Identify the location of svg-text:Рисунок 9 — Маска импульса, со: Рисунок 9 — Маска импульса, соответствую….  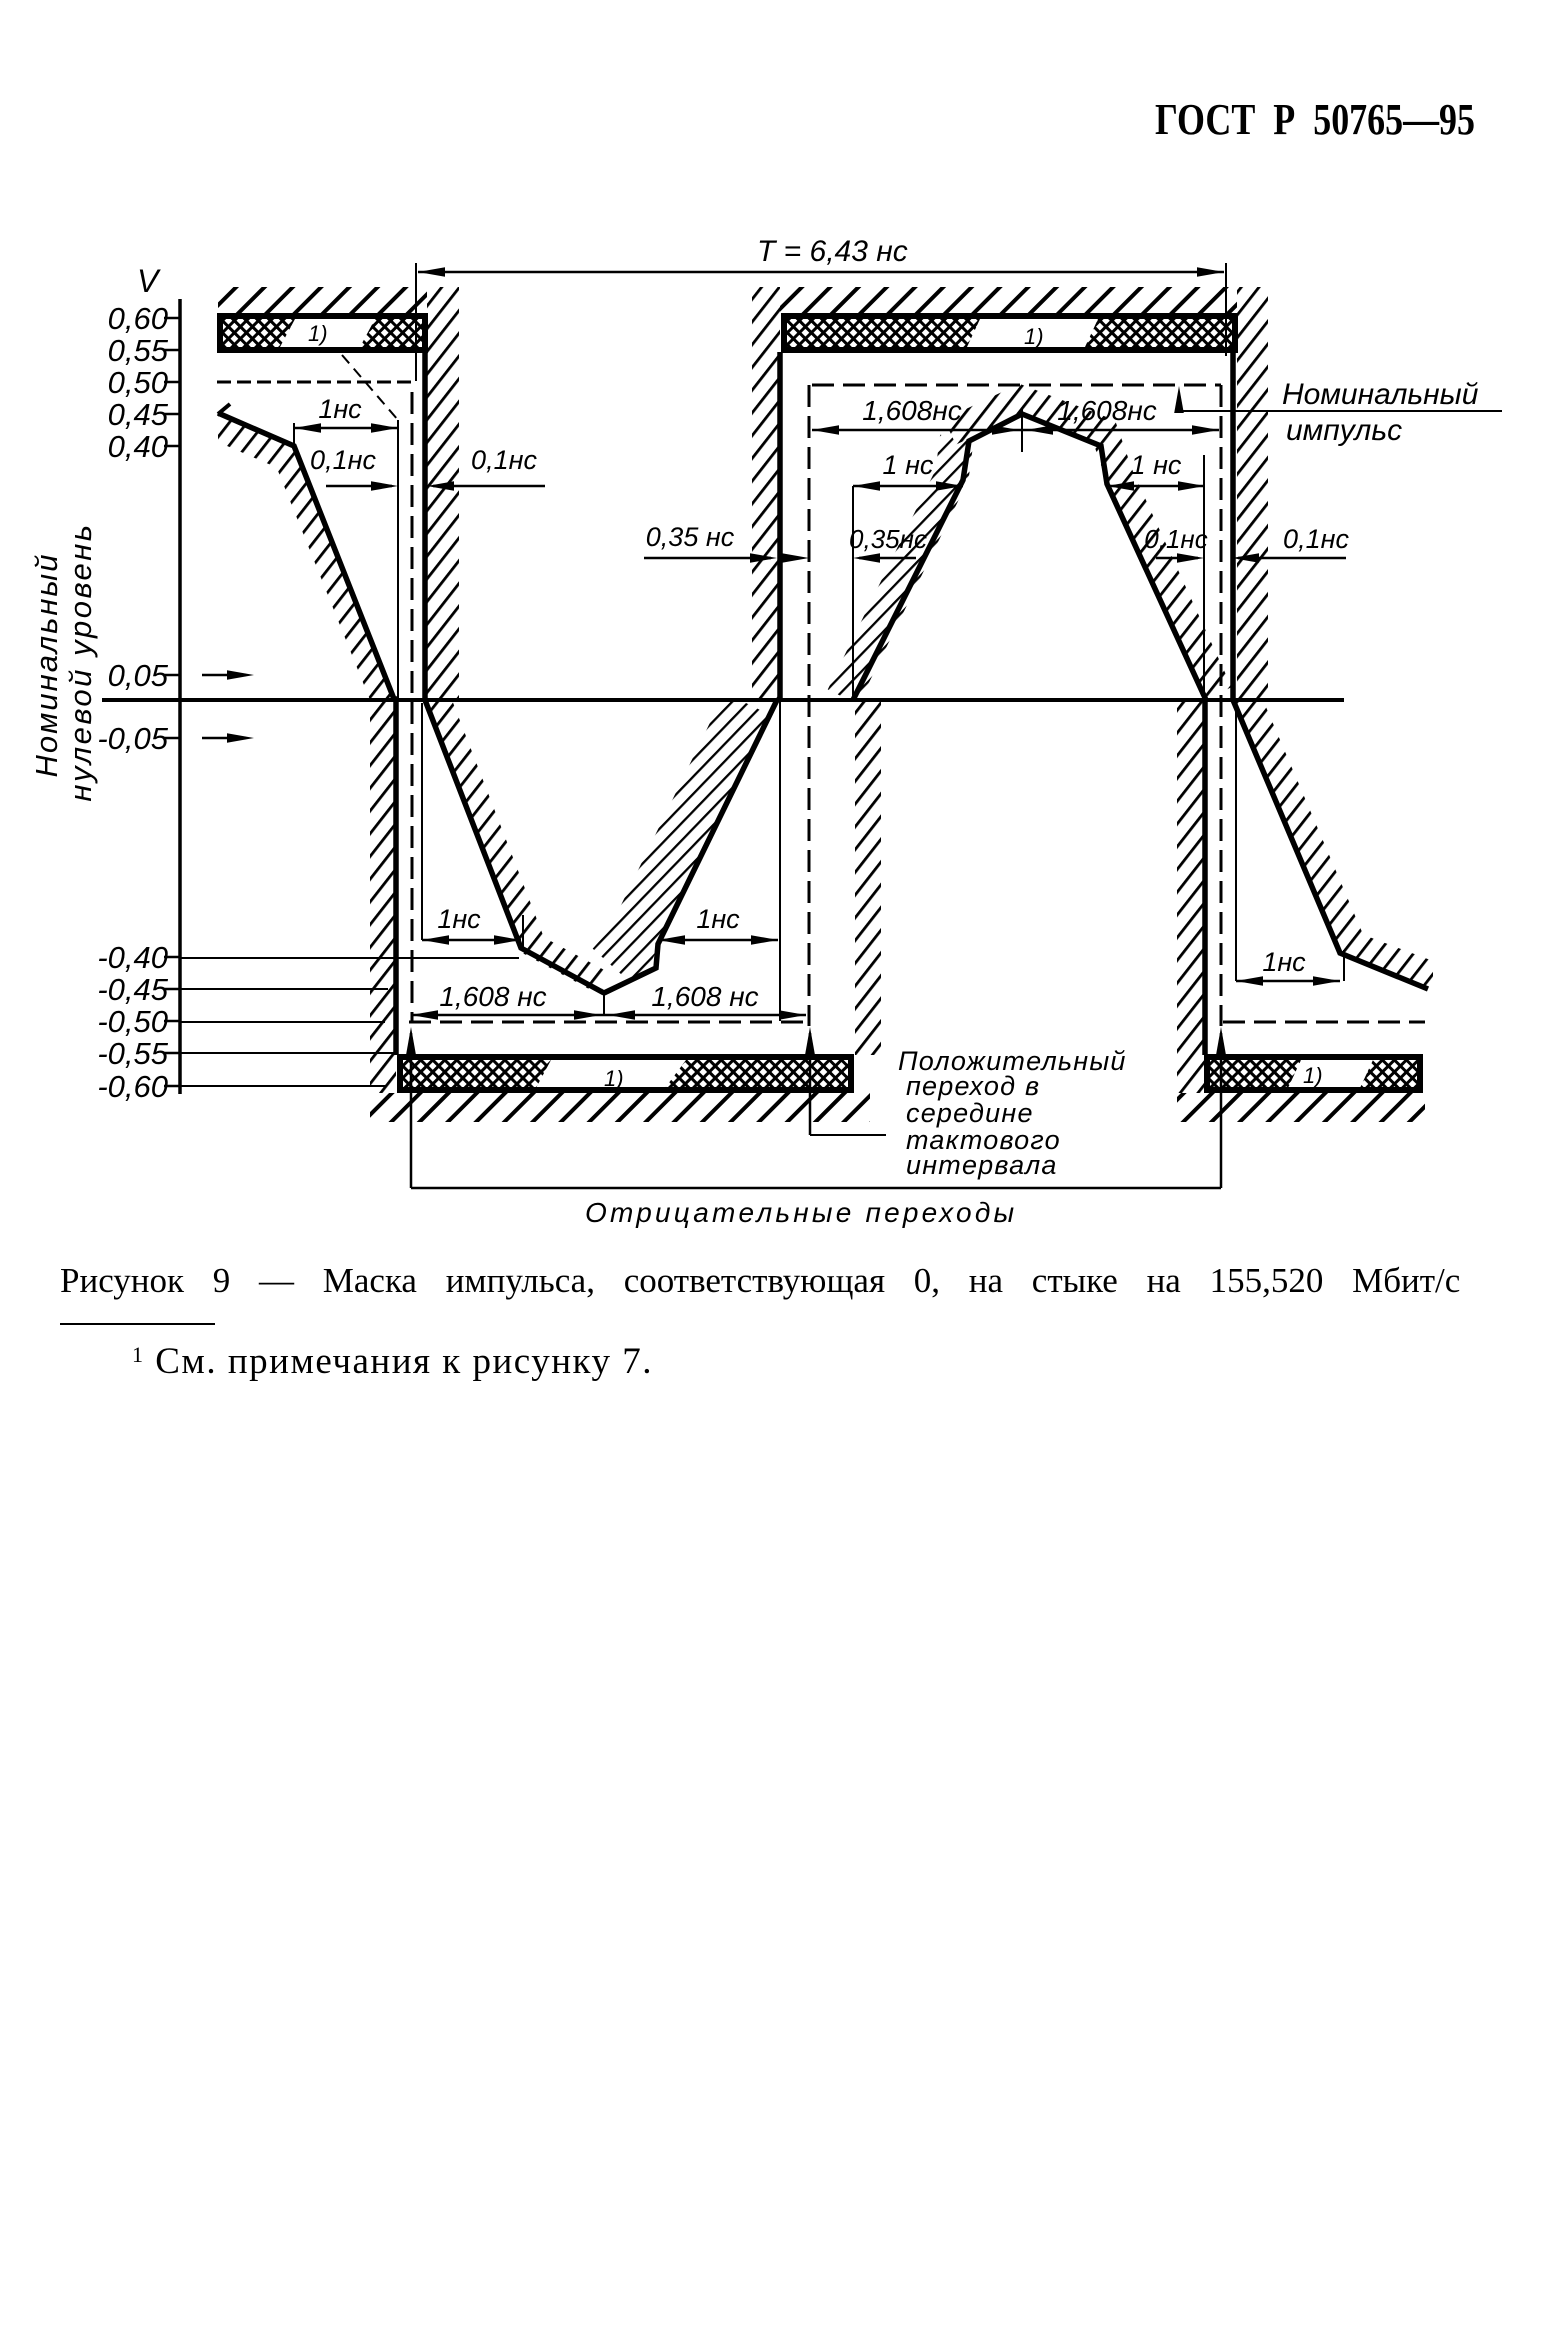
(760, 1280).